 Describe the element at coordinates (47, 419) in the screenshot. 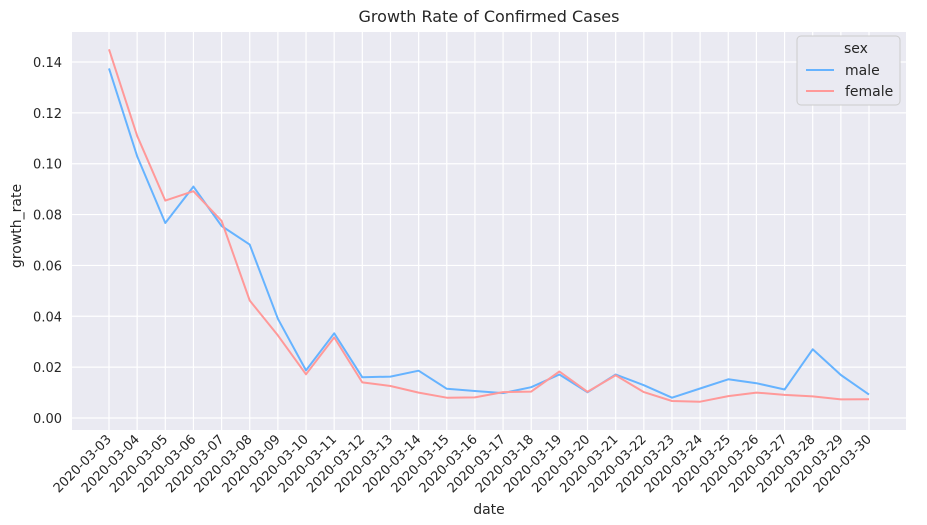

I see `y-tick-label: 0.00` at that location.